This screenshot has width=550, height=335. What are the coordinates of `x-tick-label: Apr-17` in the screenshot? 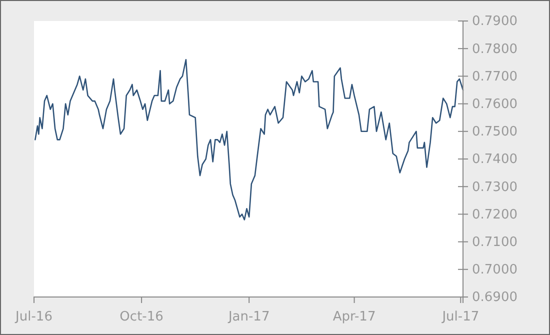 It's located at (354, 316).